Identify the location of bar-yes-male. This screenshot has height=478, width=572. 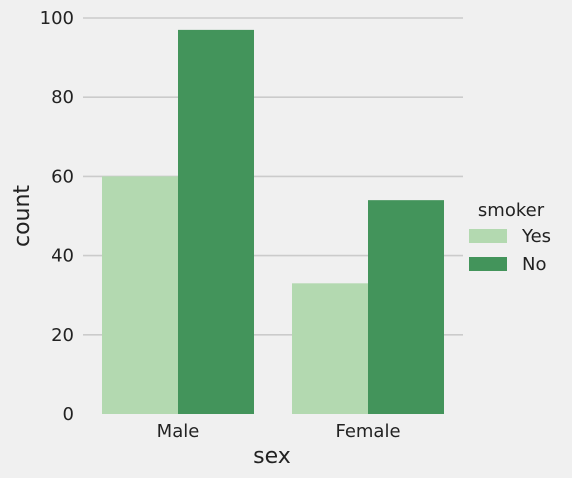
(140, 295).